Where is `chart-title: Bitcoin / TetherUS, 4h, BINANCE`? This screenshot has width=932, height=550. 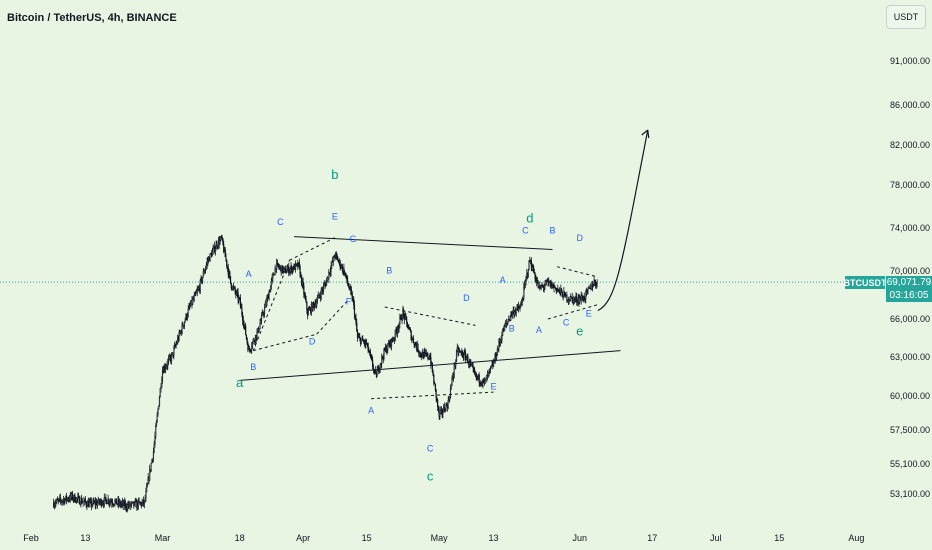
chart-title: Bitcoin / TetherUS, 4h, BINANCE is located at coordinates (92, 18).